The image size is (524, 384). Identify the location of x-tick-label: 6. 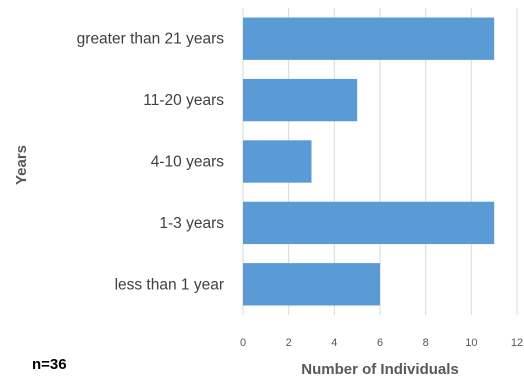
(380, 343).